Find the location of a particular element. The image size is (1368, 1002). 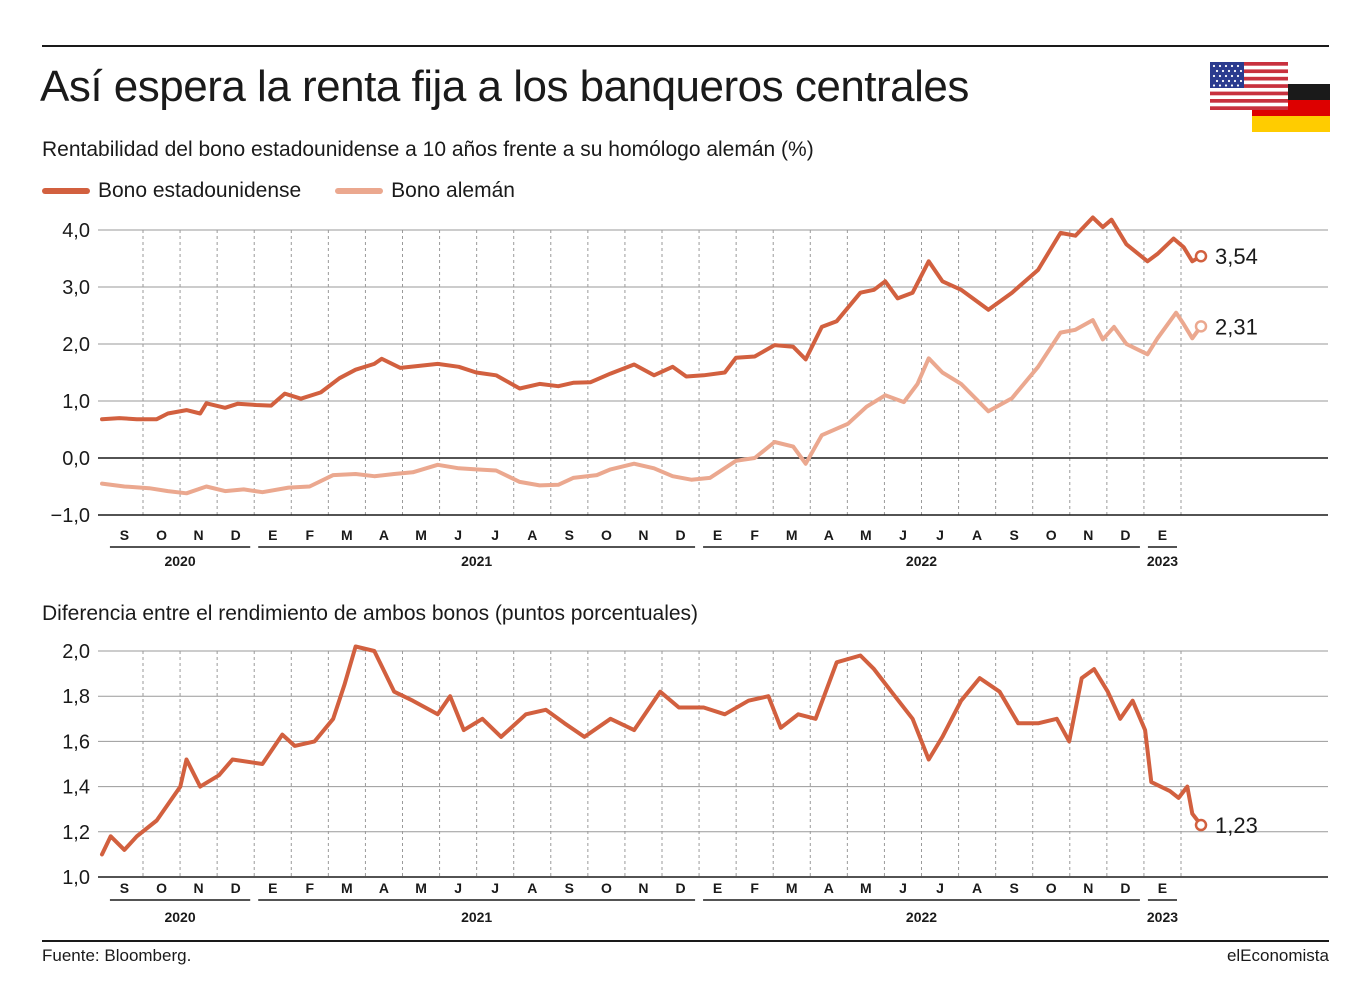

end-value-label: 3,54 is located at coordinates (1236, 256).